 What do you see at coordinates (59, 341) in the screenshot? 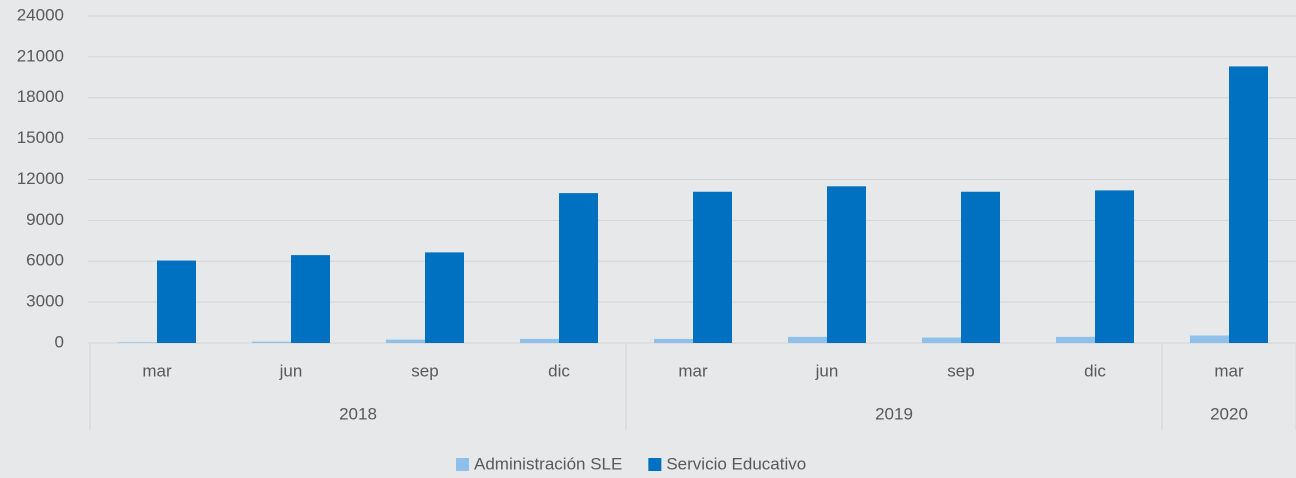
I see `y-tick-label: 0` at bounding box center [59, 341].